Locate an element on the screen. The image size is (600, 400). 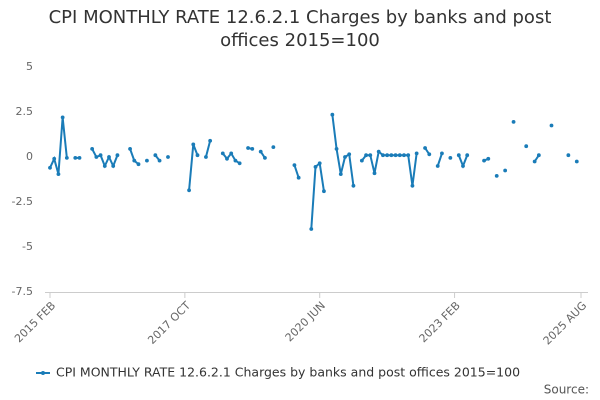
y-tick-label: -5 is located at coordinates (27, 246).